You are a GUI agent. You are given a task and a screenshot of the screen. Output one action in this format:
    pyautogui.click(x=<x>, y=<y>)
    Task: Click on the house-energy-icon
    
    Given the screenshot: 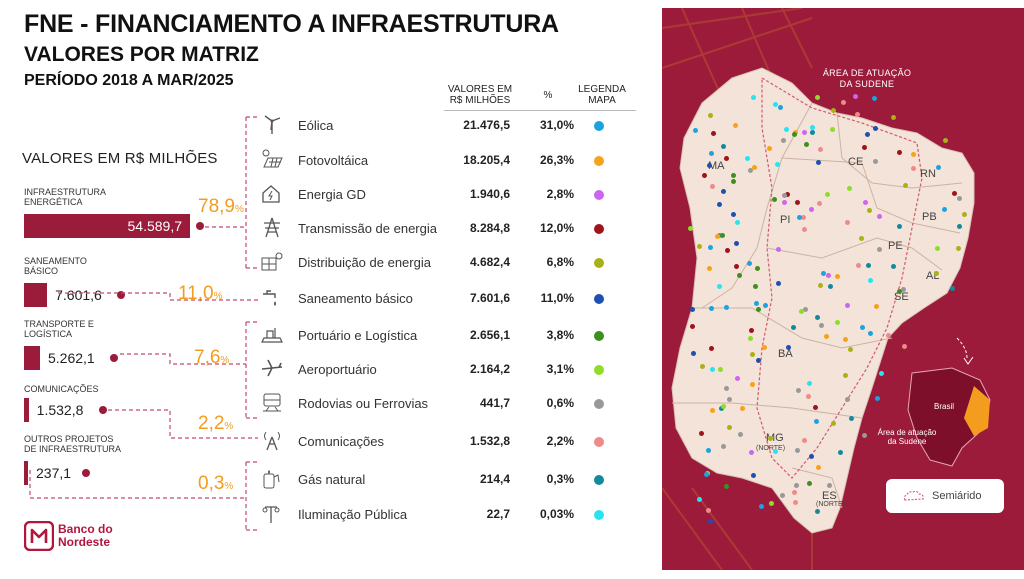 What is the action you would take?
    pyautogui.click(x=272, y=193)
    